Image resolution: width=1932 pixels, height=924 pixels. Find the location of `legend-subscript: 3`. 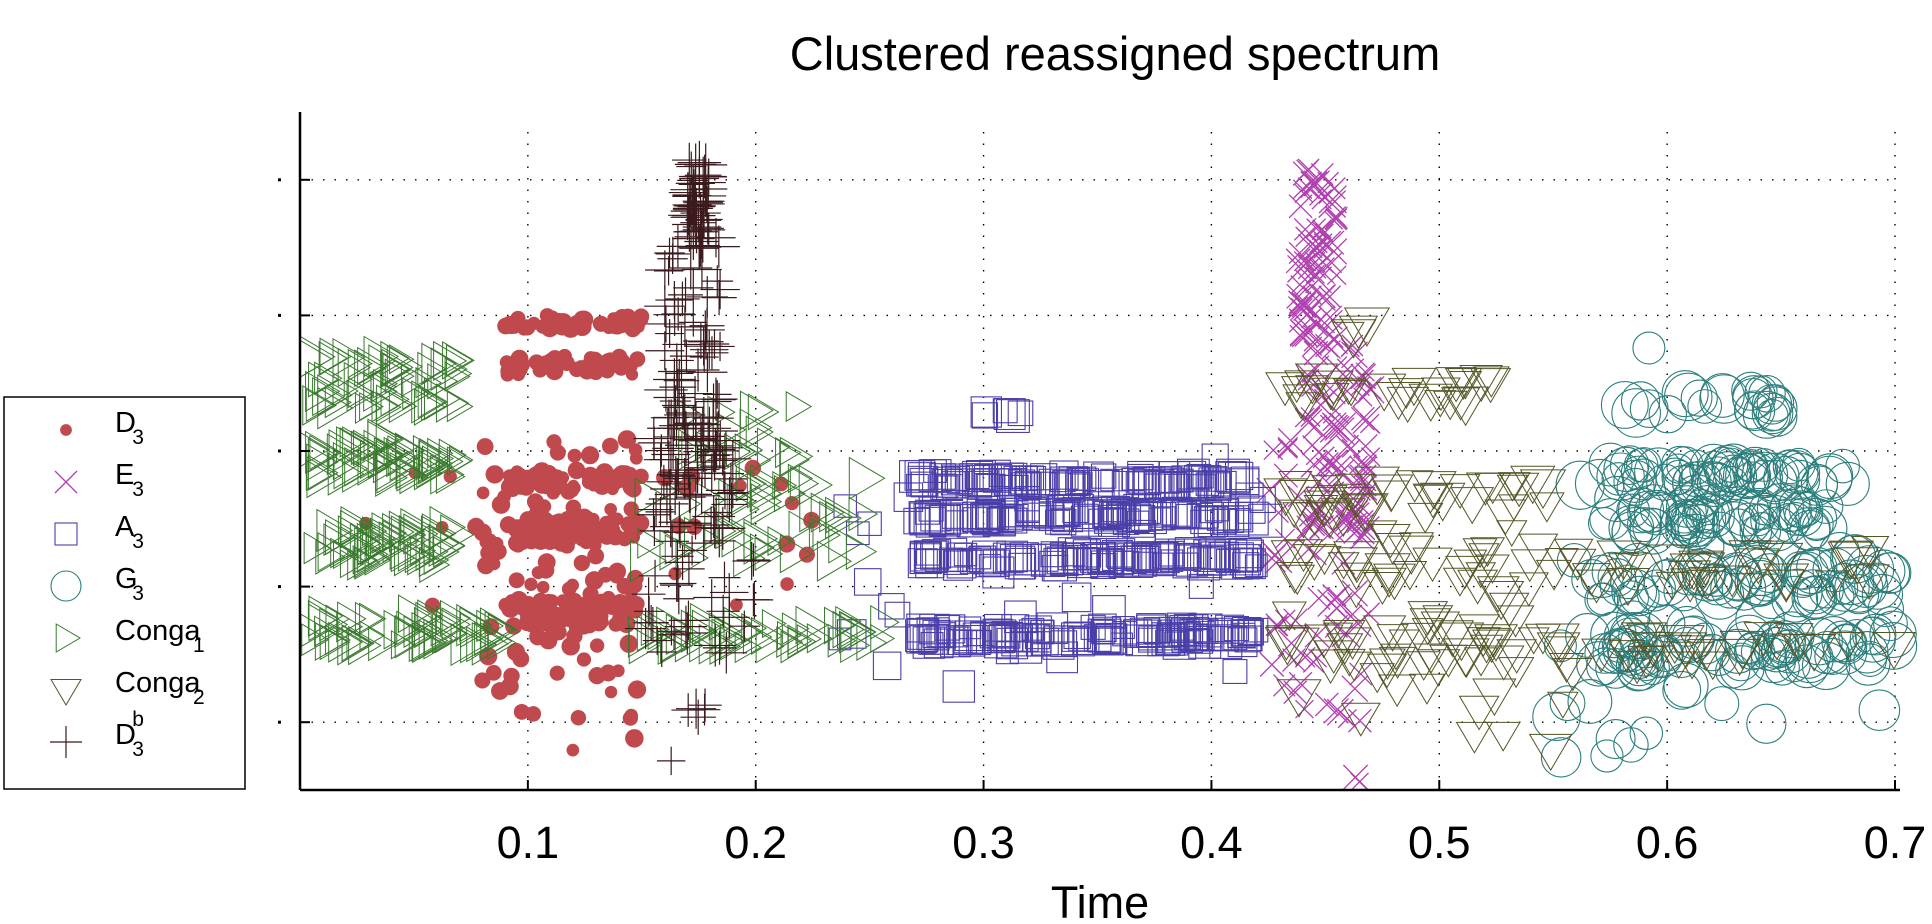

legend-subscript: 3 is located at coordinates (138, 749).